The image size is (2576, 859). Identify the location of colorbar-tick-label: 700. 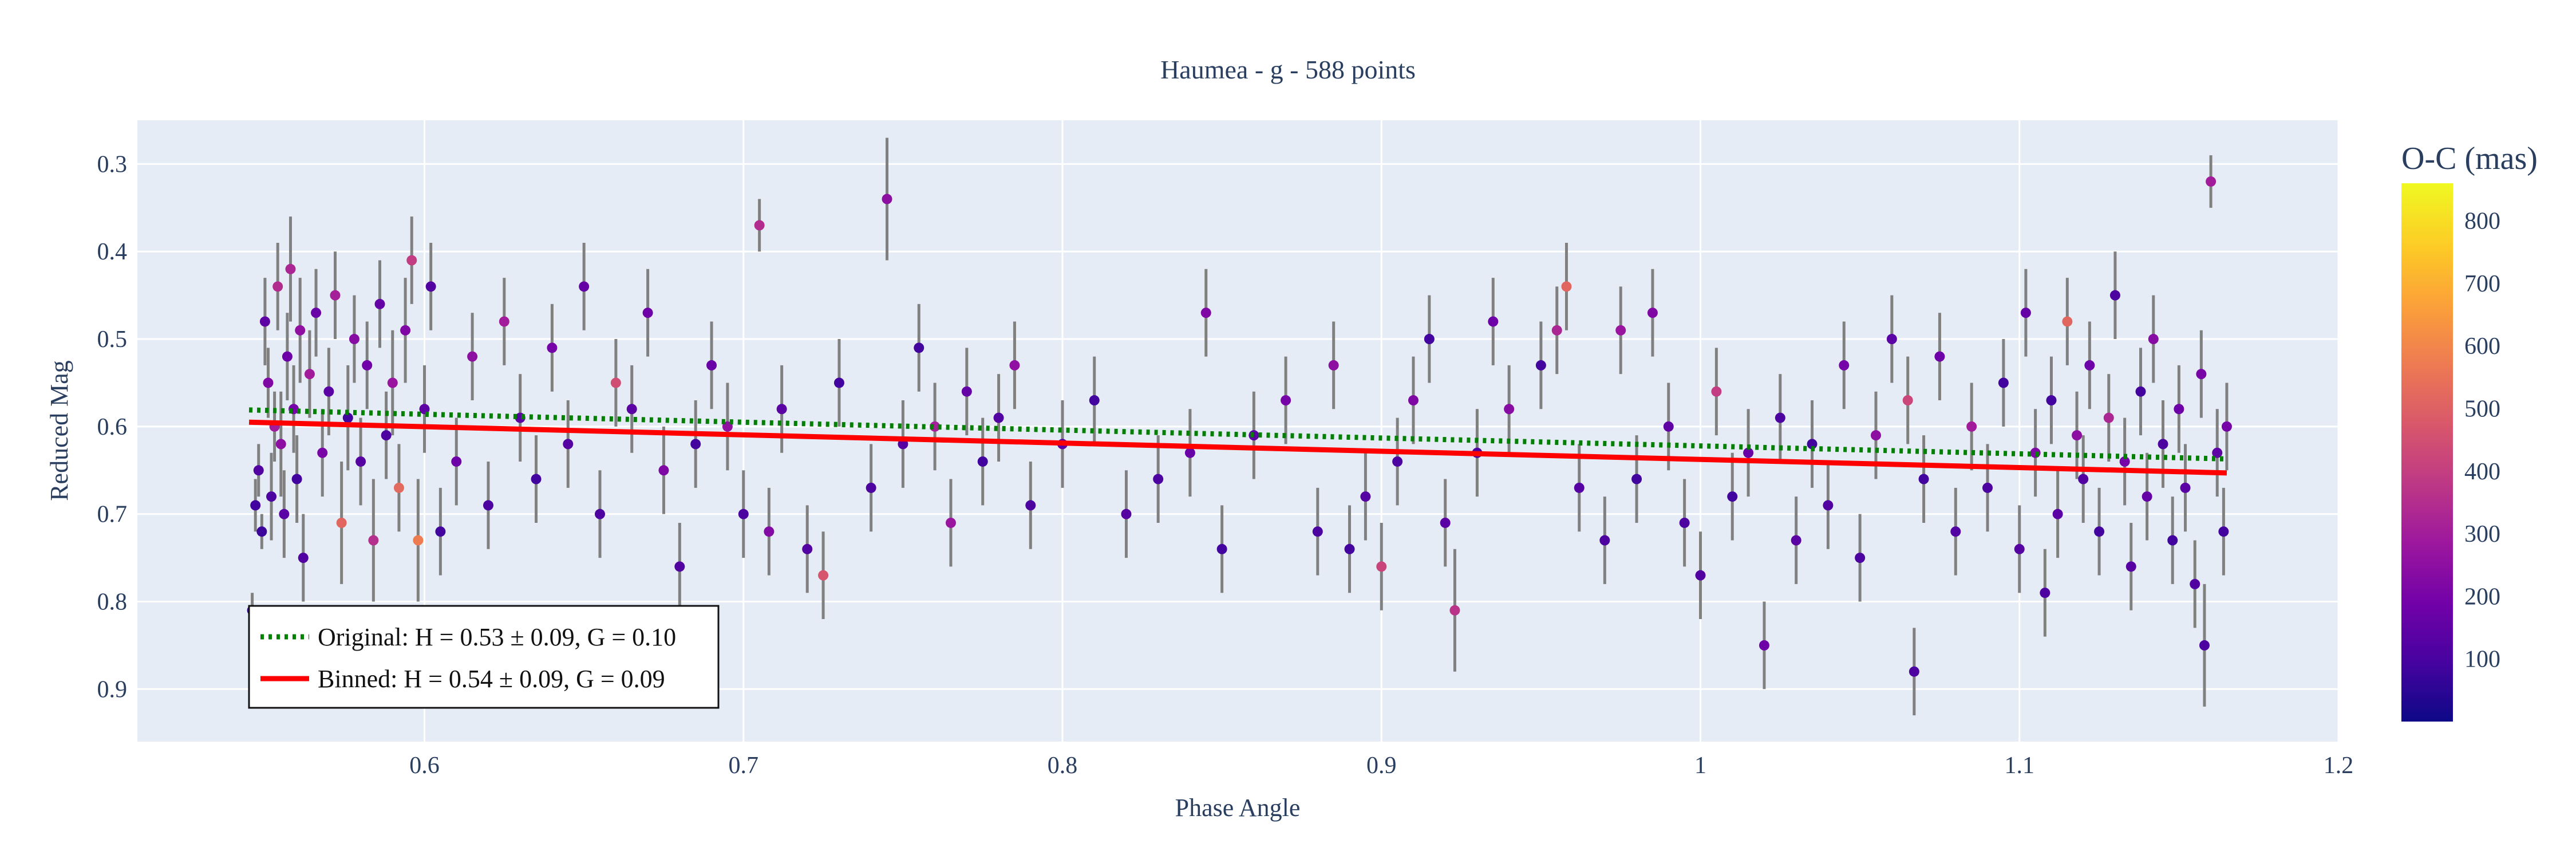
(2482, 284).